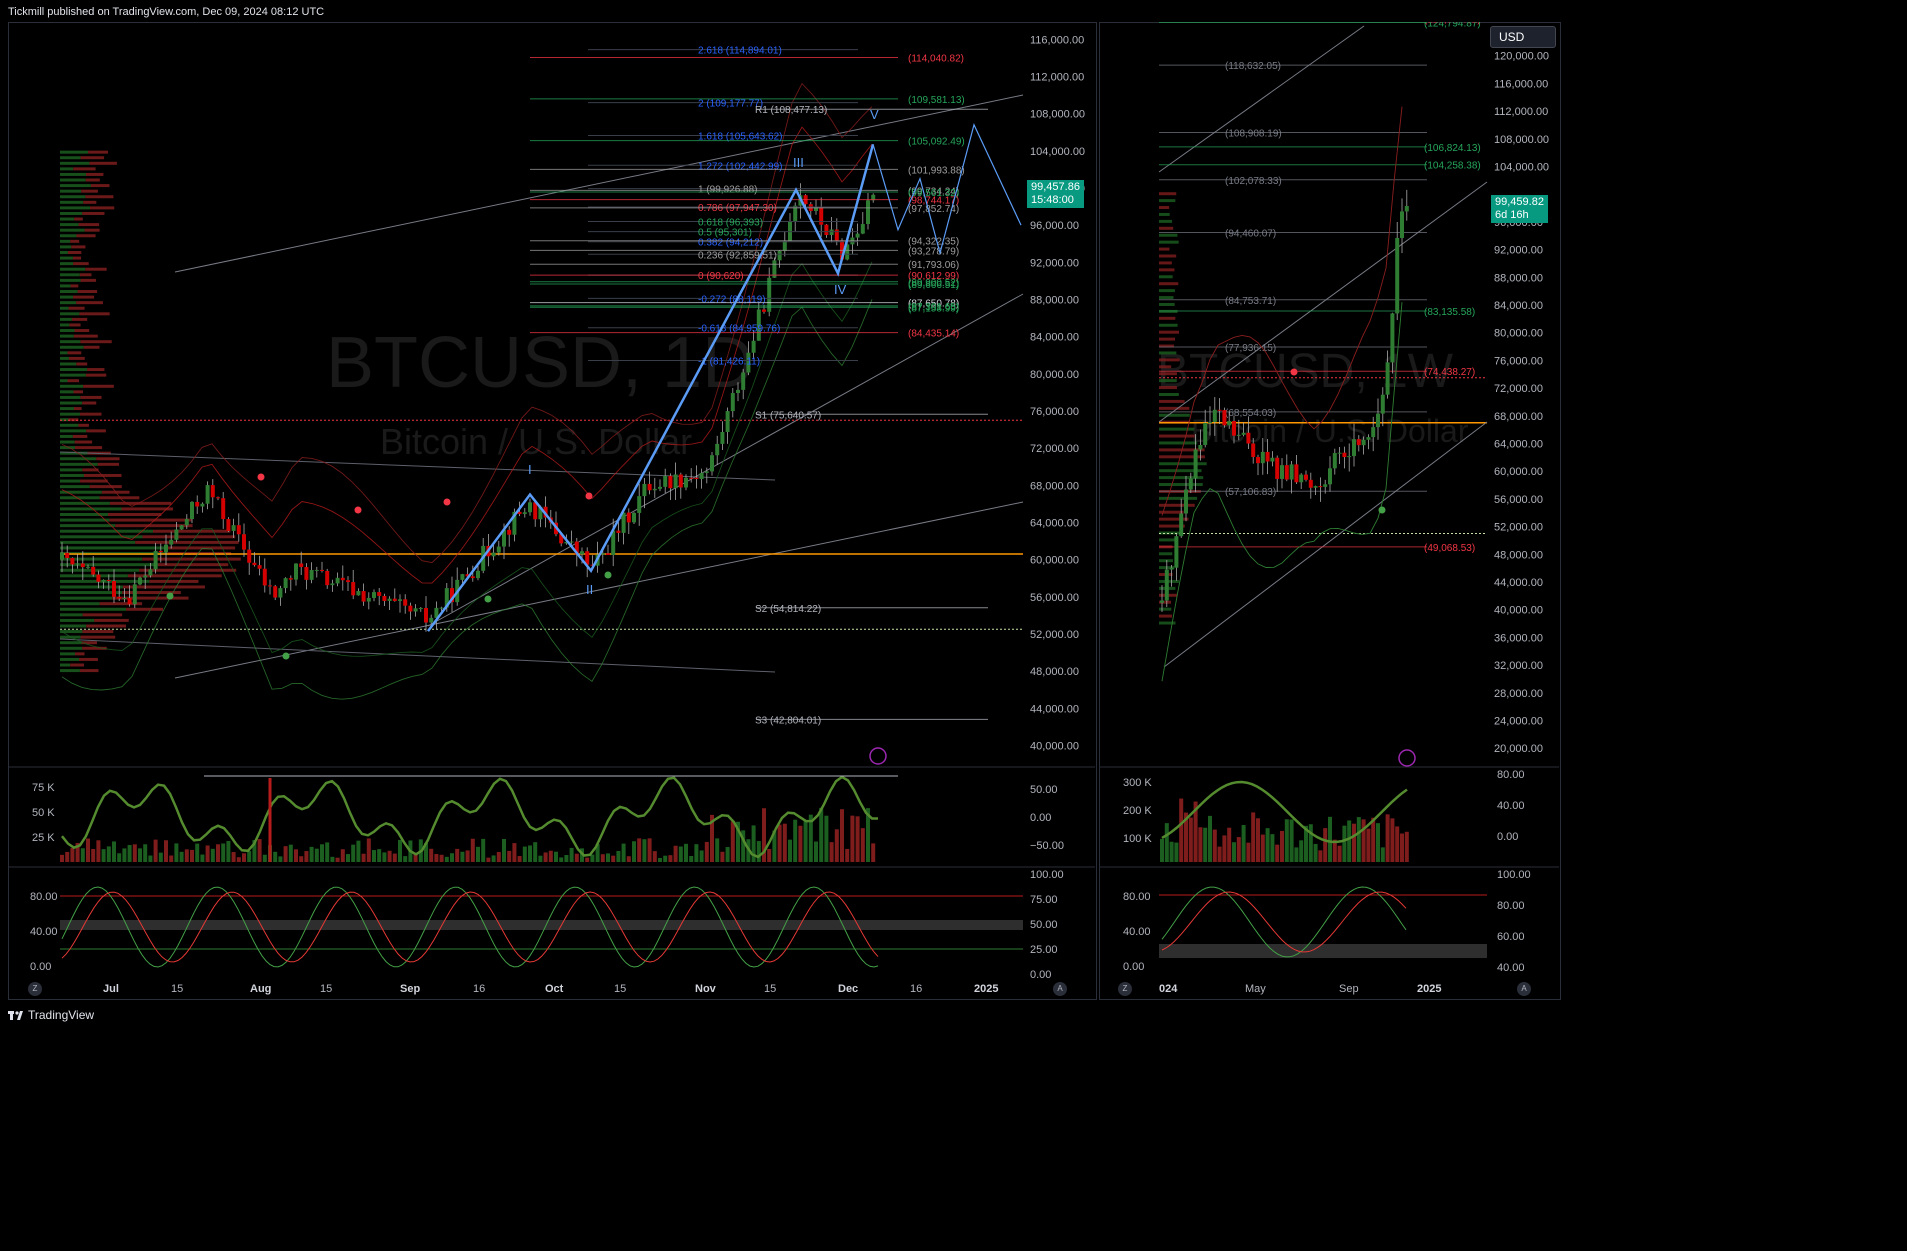 This screenshot has height=1251, width=1907. Describe the element at coordinates (1523, 37) in the screenshot. I see `currency-button: USD` at that location.